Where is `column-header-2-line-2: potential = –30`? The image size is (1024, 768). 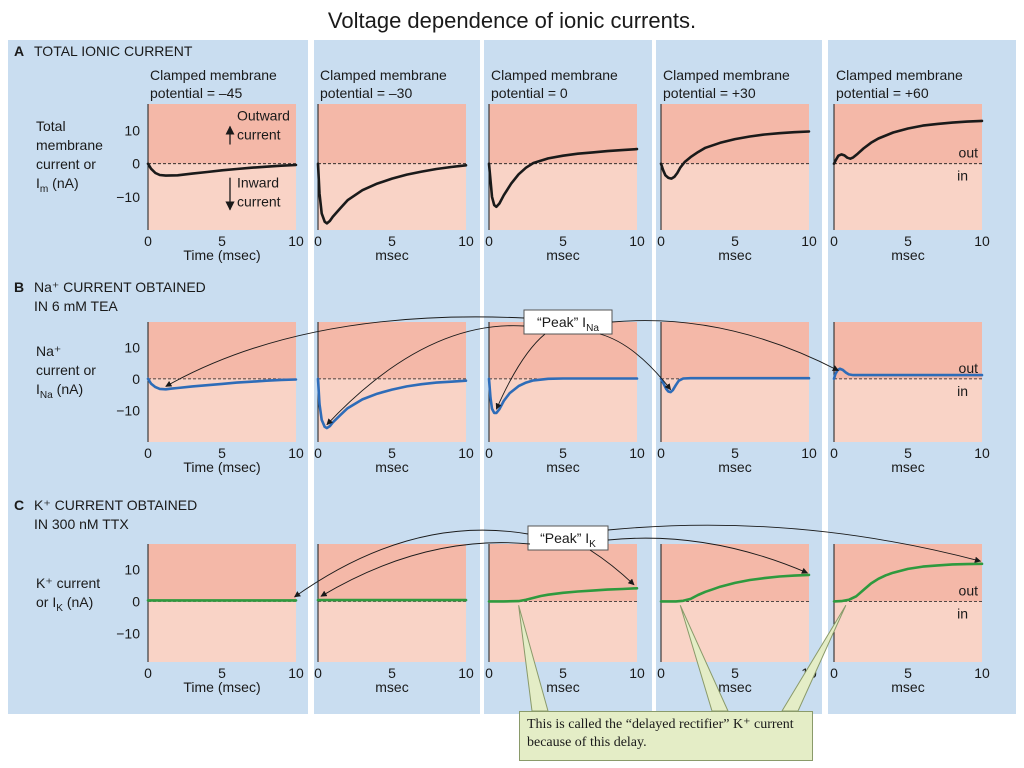
column-header-2-line-2: potential = –30 is located at coordinates (366, 93).